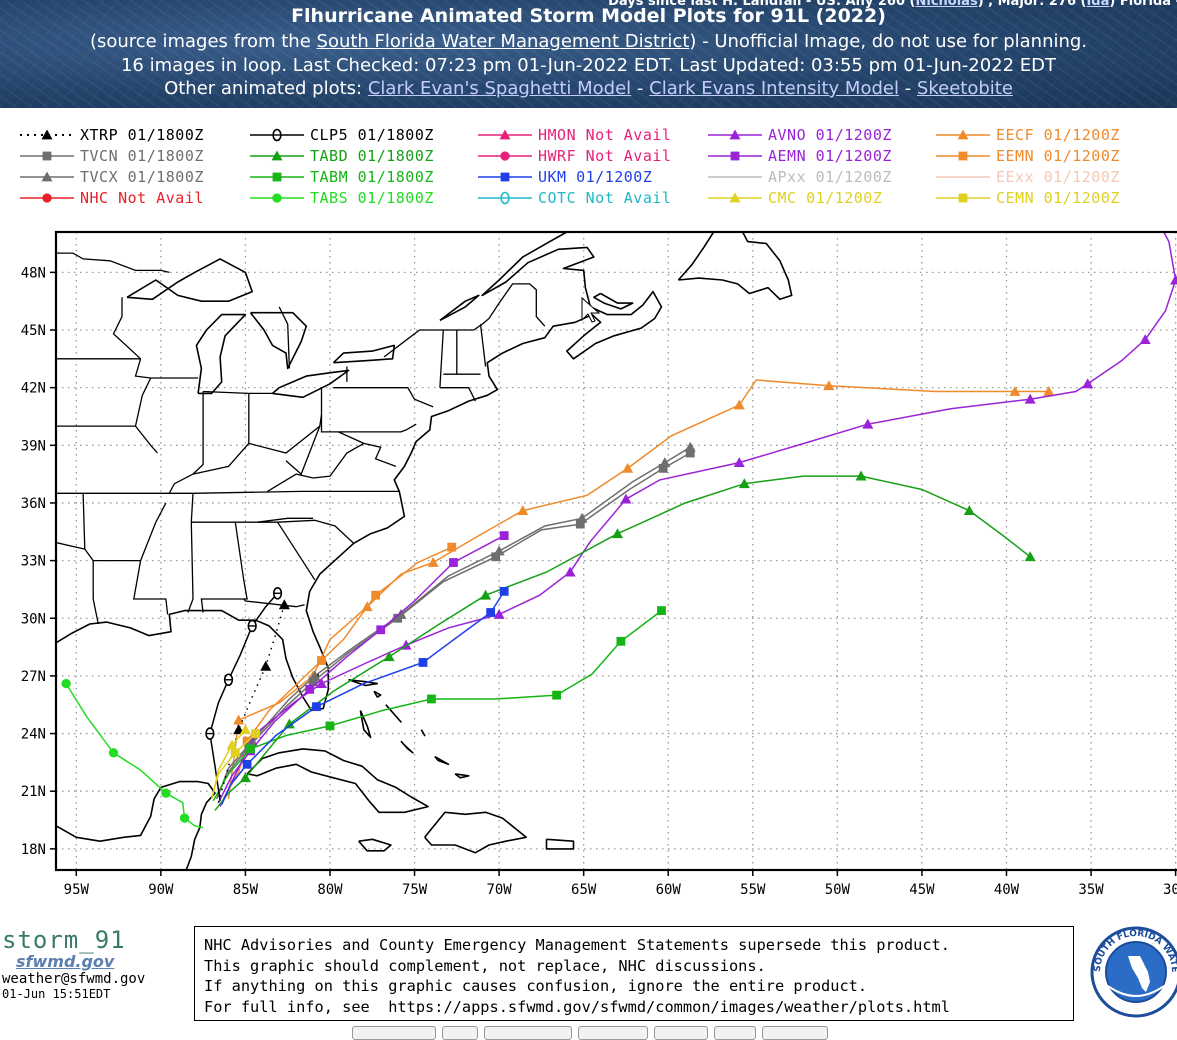  Describe the element at coordinates (33, 562) in the screenshot. I see `lat-label: 33N` at that location.